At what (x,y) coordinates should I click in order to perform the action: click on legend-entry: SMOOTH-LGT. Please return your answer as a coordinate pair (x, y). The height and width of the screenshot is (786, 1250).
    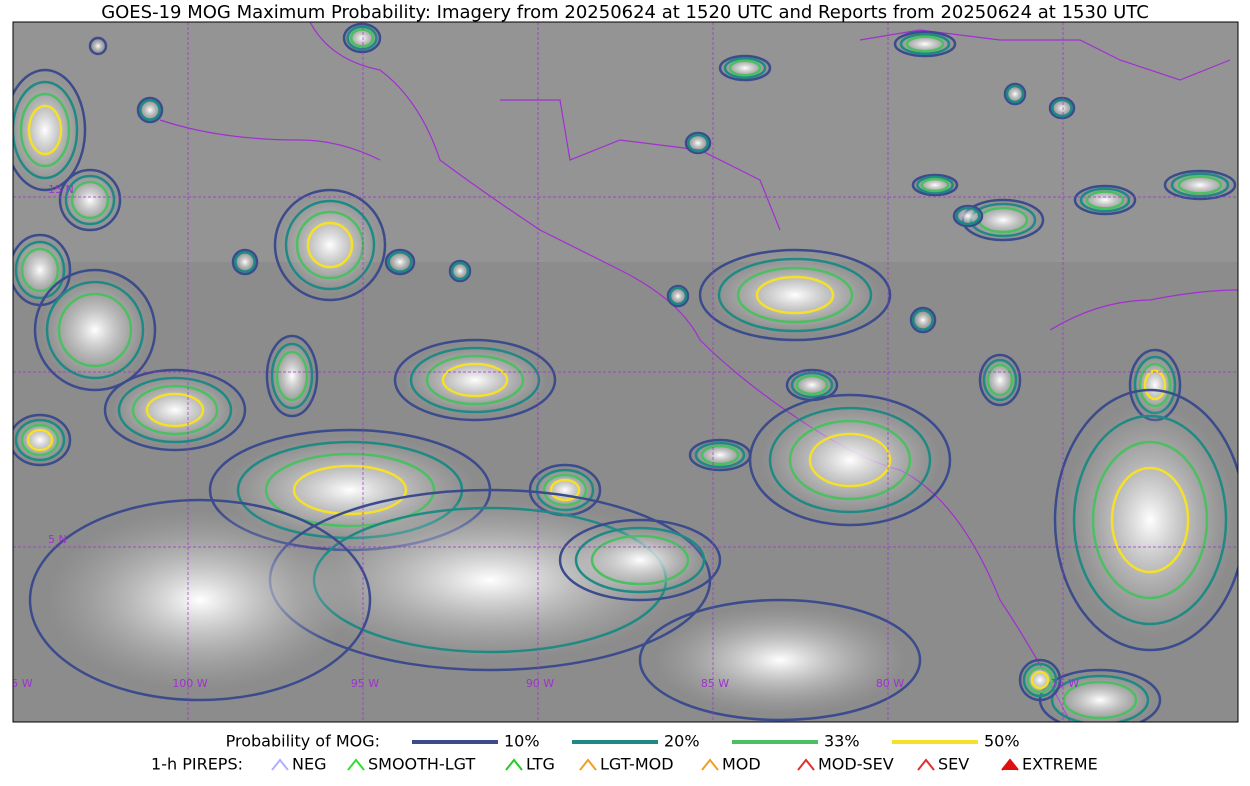
    Looking at the image, I should click on (421, 764).